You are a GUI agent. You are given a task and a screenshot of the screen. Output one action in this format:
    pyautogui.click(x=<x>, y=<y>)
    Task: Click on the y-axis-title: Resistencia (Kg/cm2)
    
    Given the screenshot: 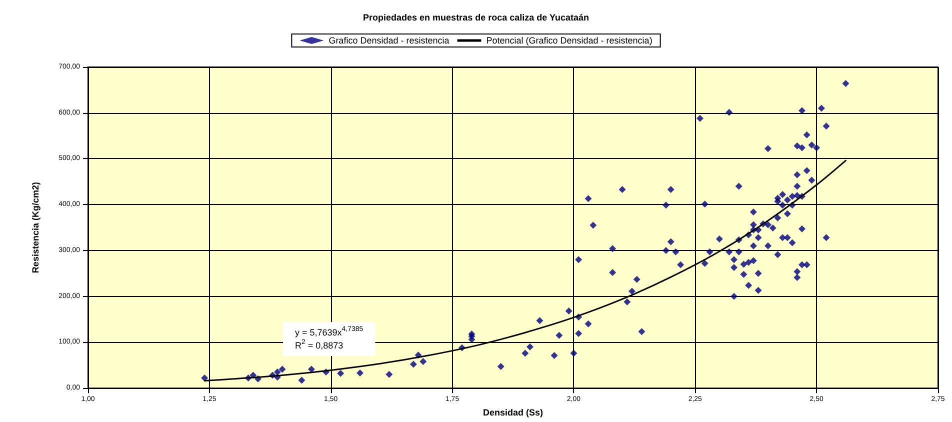 What is the action you would take?
    pyautogui.click(x=35, y=228)
    